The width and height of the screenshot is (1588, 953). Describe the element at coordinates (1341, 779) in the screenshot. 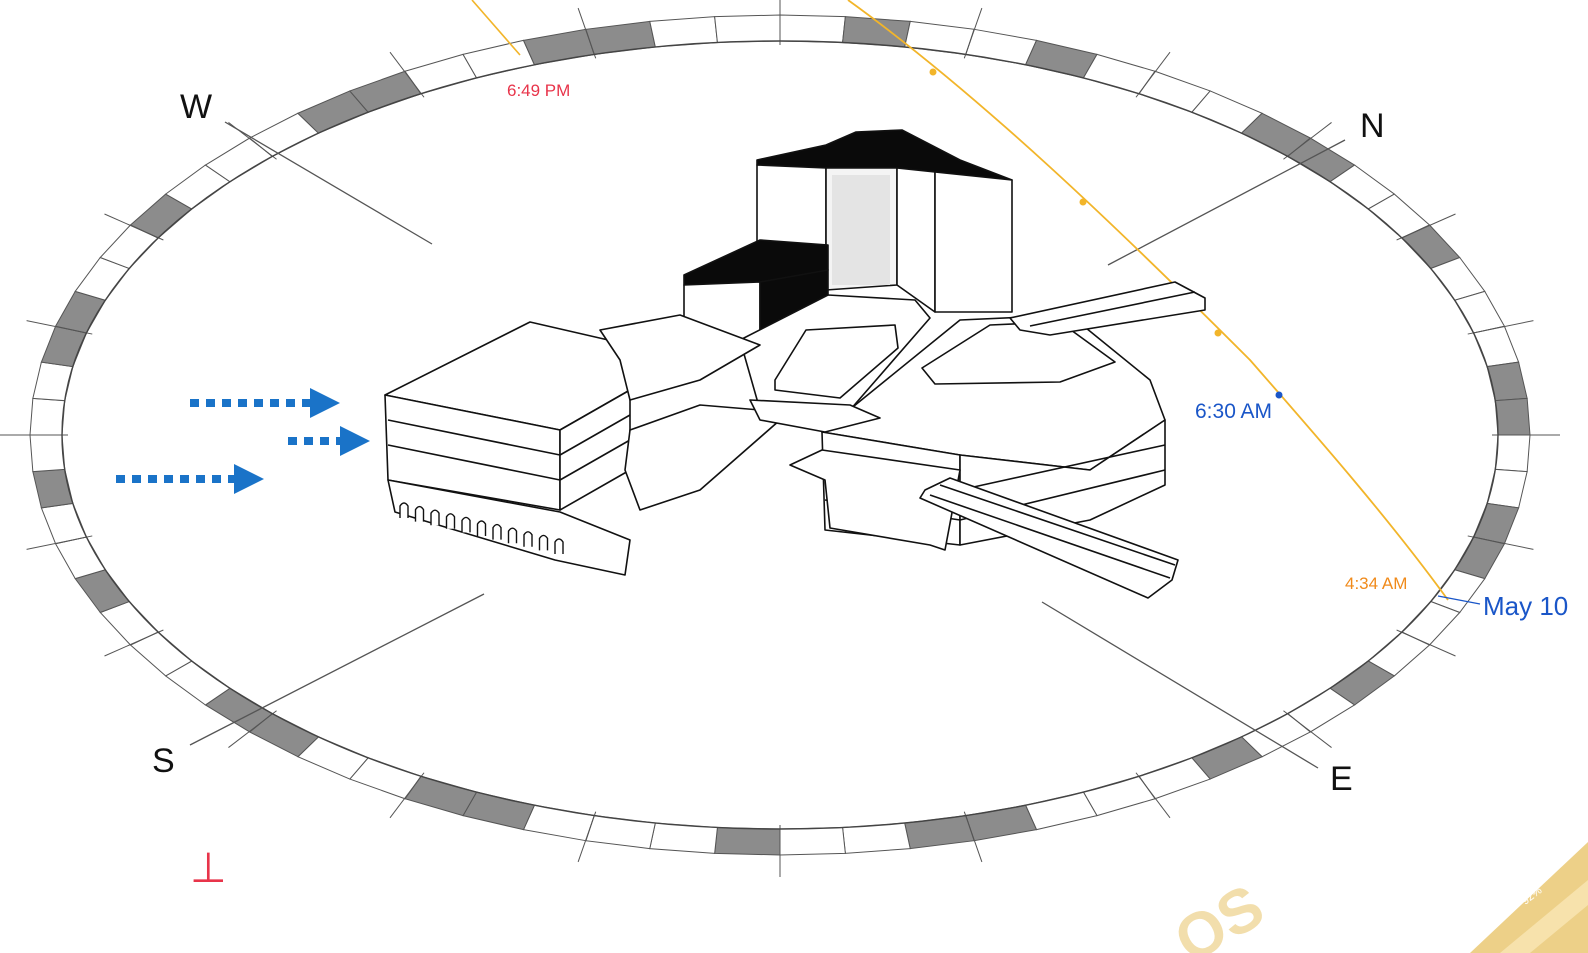

I see `compass-east-label: E` at that location.